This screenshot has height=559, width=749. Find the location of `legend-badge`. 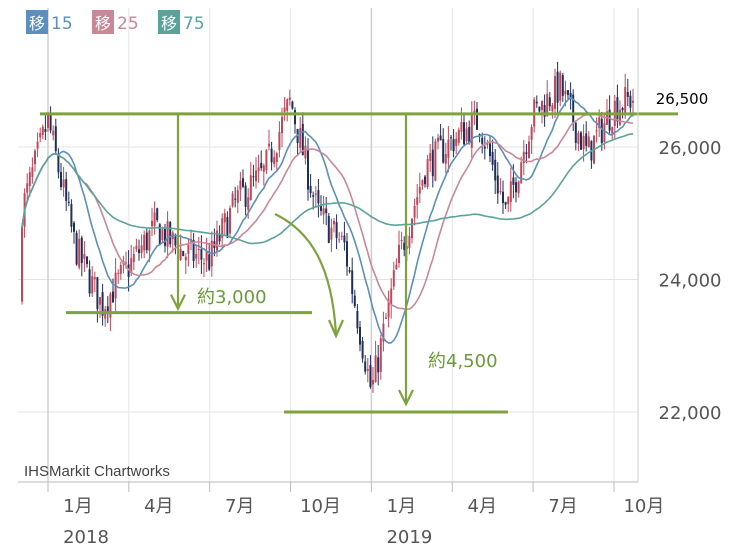

legend-badge is located at coordinates (37, 22).